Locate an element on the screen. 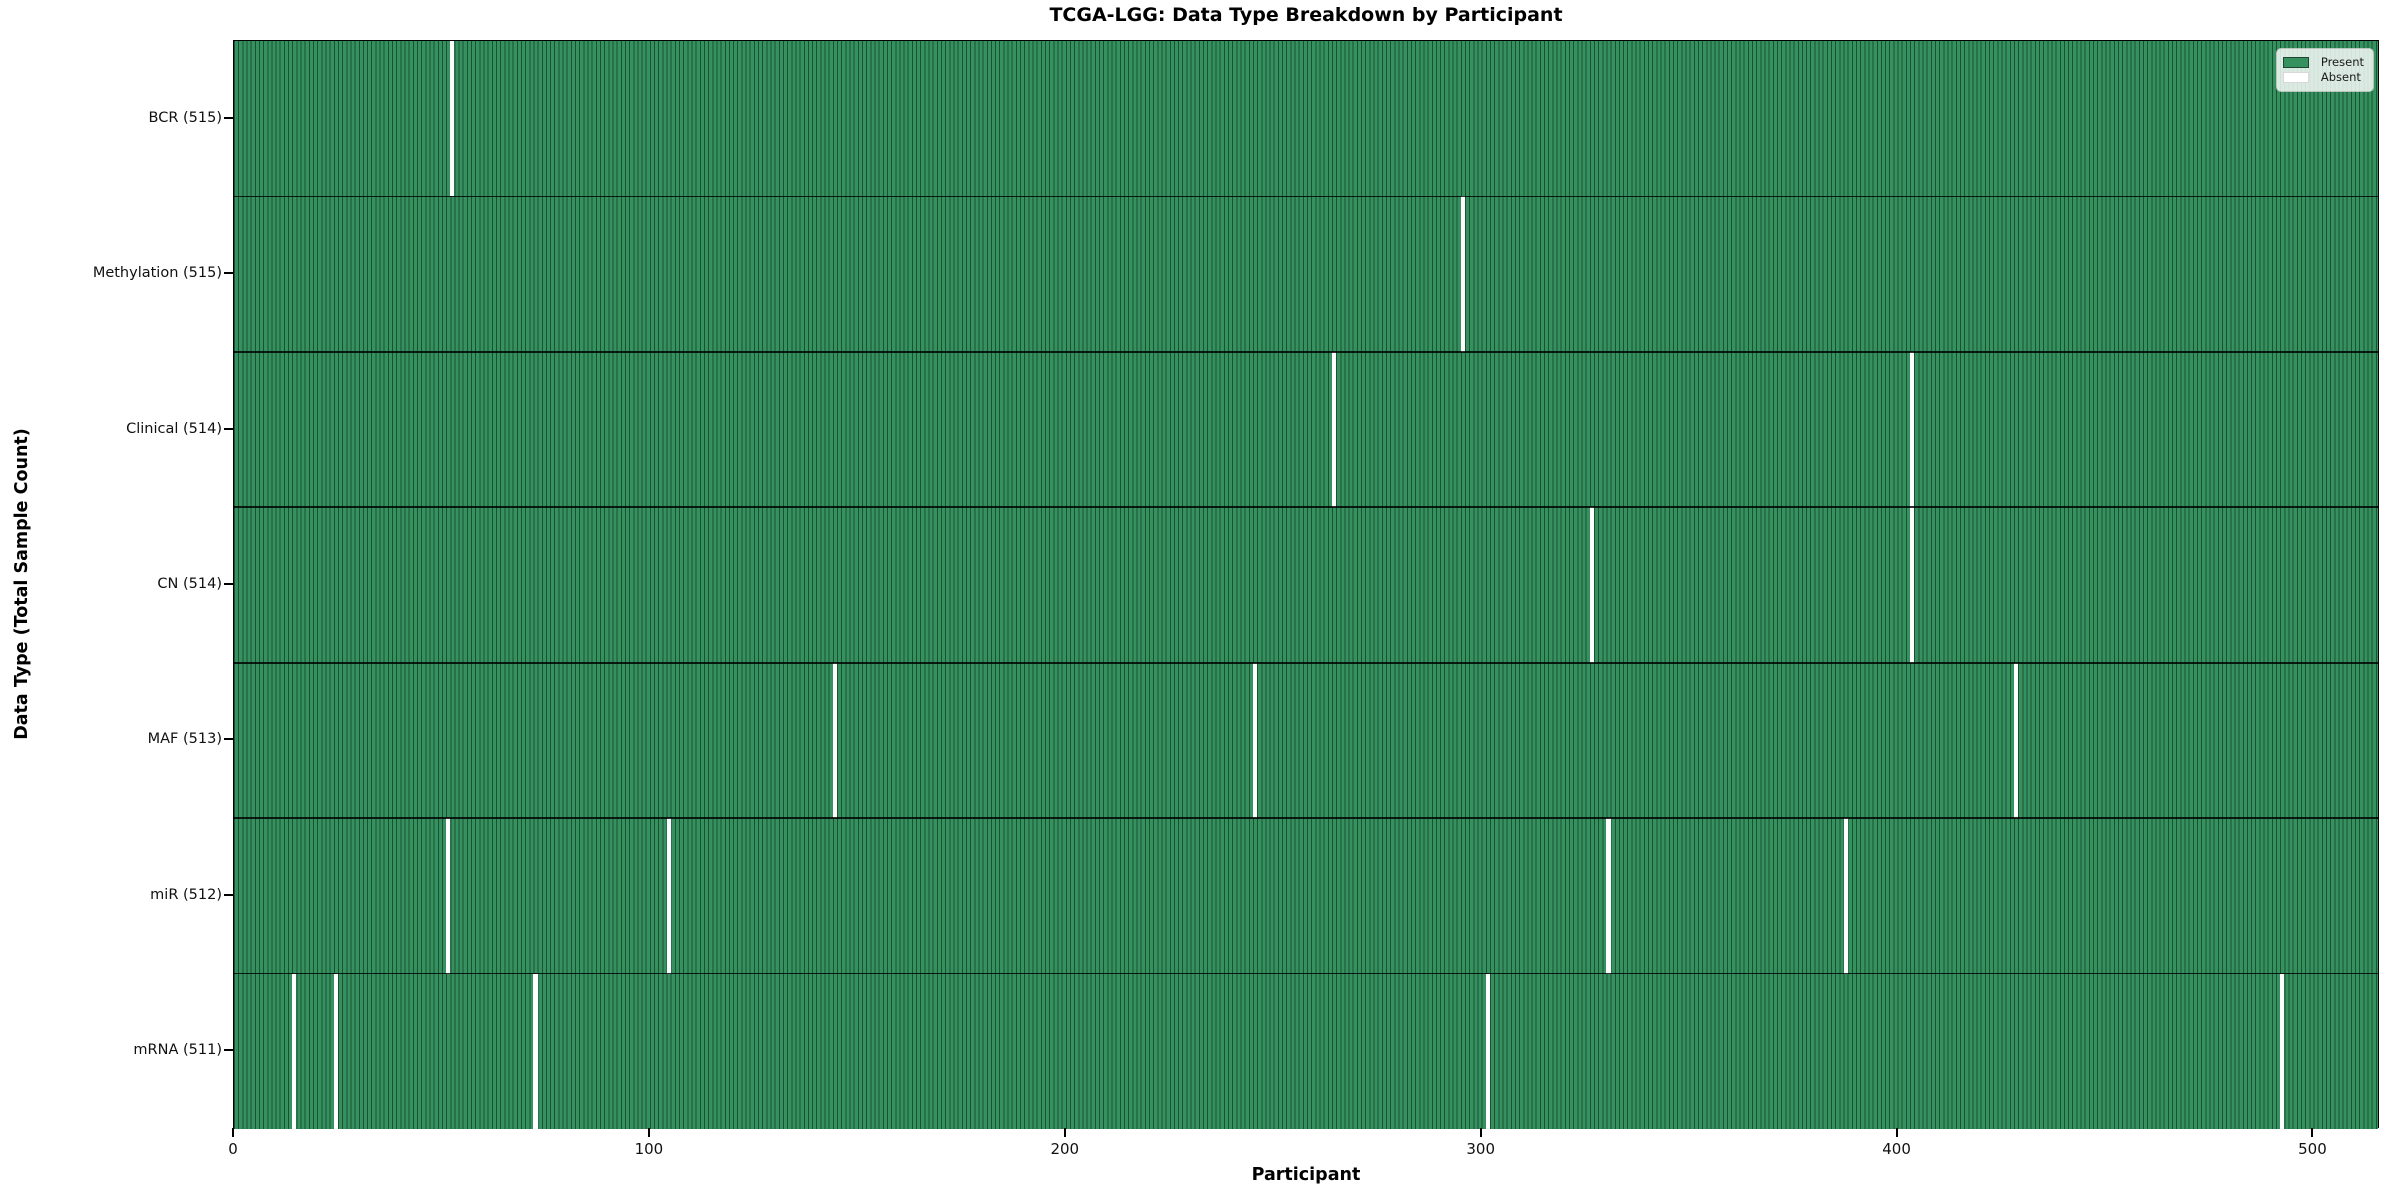  x-tick-label-300: 300 is located at coordinates (1480, 1149).